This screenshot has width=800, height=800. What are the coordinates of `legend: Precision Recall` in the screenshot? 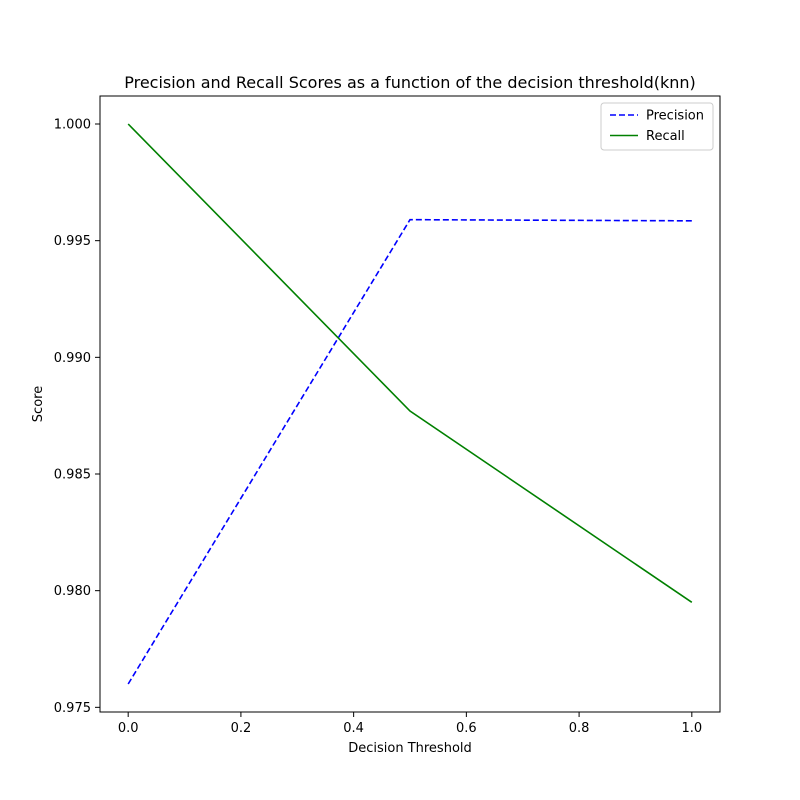 It's located at (657, 126).